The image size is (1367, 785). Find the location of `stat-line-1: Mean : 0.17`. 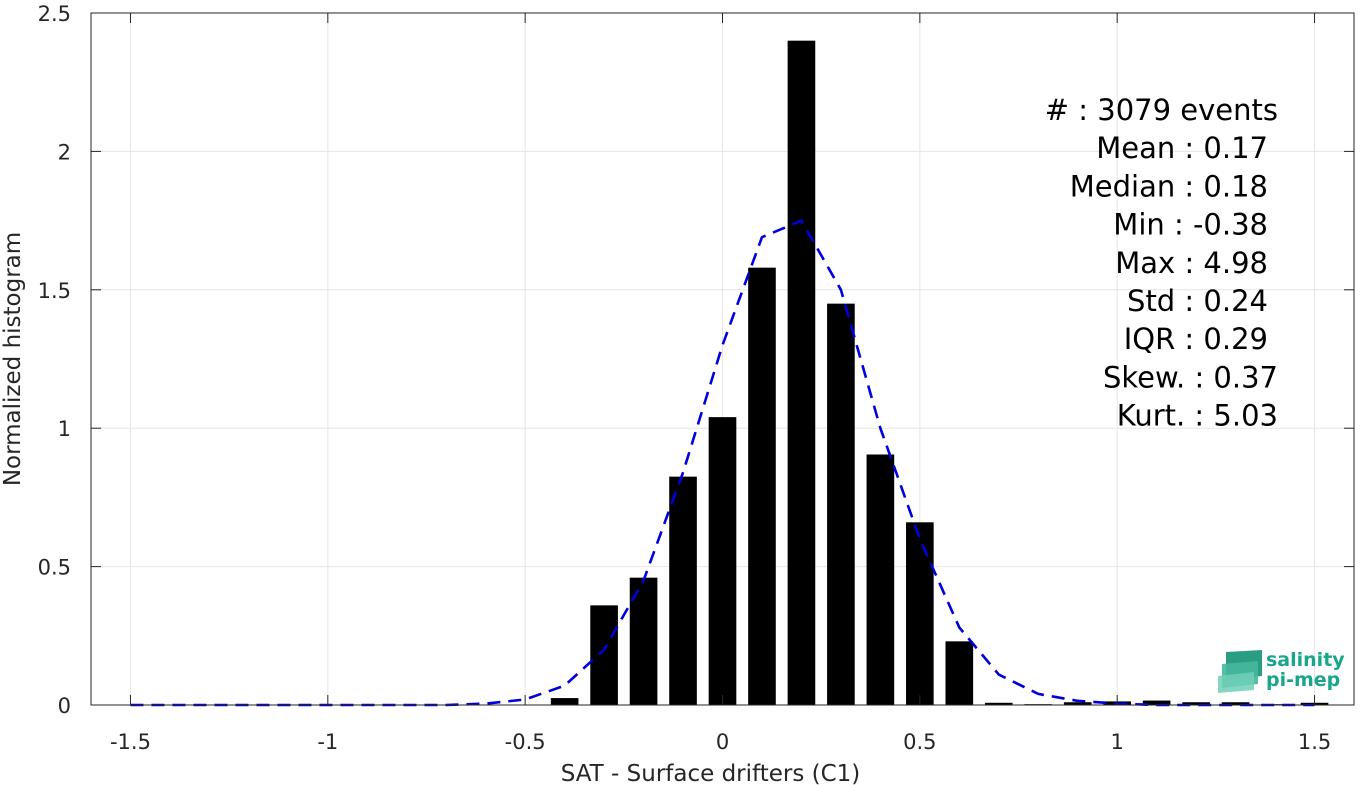

stat-line-1: Mean : 0.17 is located at coordinates (1182, 148).